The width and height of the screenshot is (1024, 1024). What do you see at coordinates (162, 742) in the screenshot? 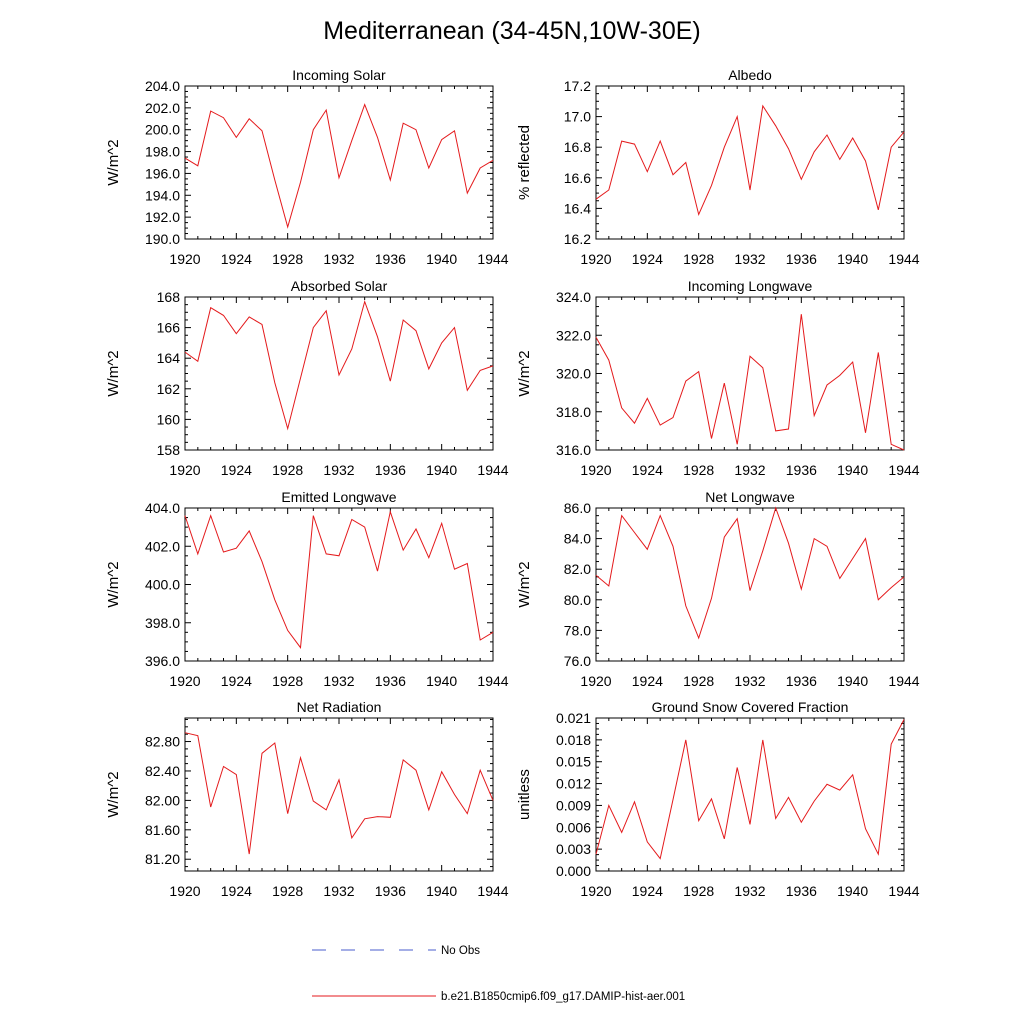
I see `y-tick-label: 82.80` at bounding box center [162, 742].